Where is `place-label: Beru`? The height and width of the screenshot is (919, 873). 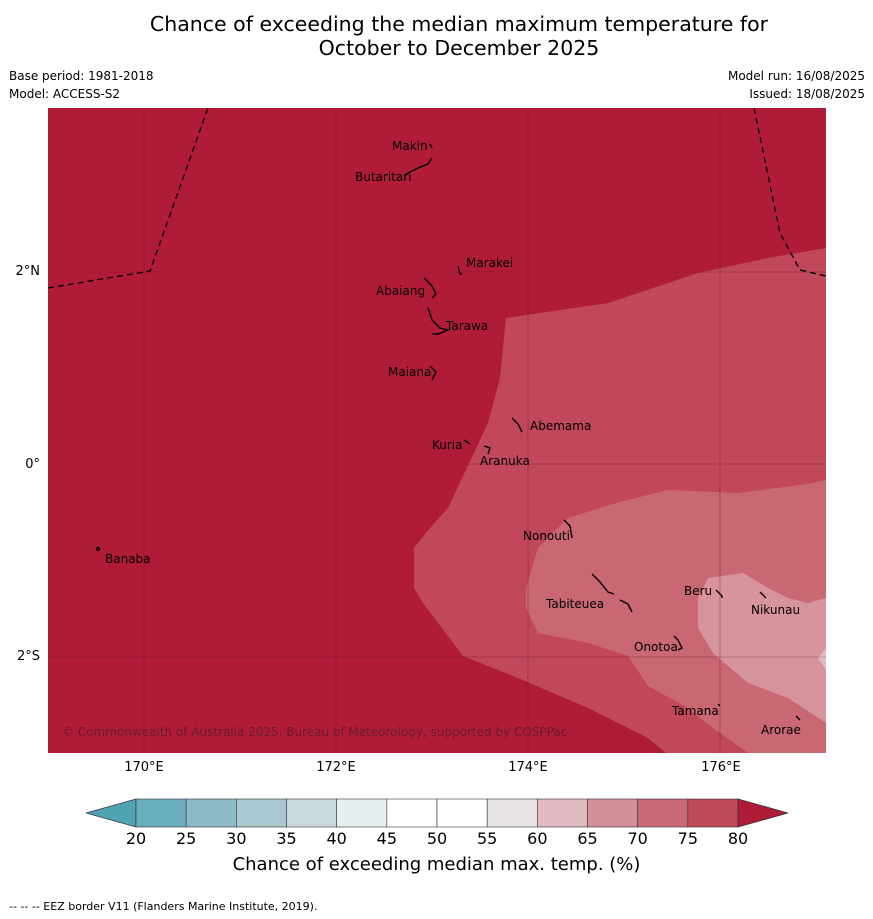
place-label: Beru is located at coordinates (698, 591).